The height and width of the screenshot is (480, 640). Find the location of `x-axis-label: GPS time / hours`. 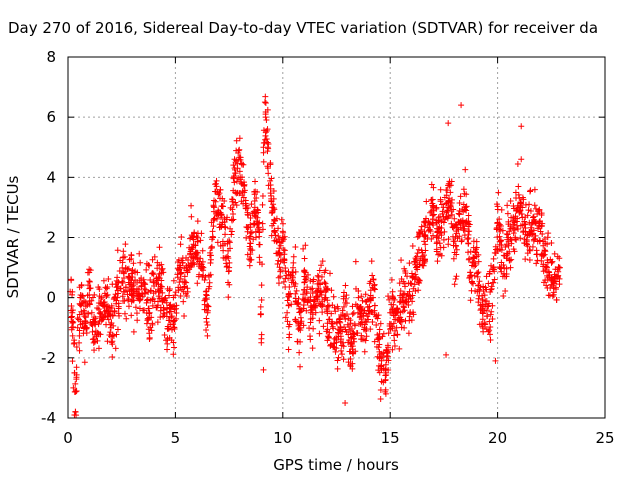

x-axis-label: GPS time / hours is located at coordinates (336, 465).